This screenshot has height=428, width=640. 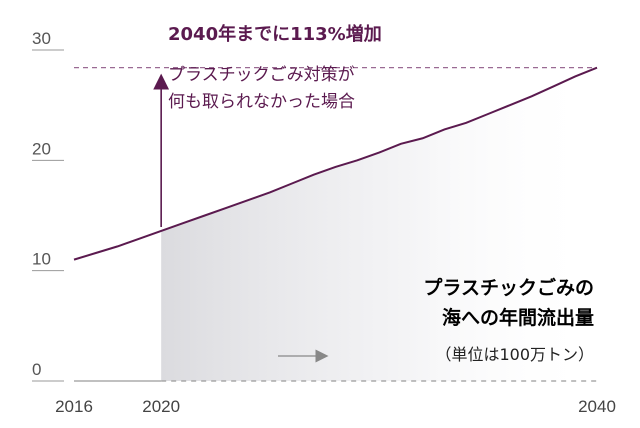 What do you see at coordinates (41, 259) in the screenshot?
I see `y-tick-label: 10` at bounding box center [41, 259].